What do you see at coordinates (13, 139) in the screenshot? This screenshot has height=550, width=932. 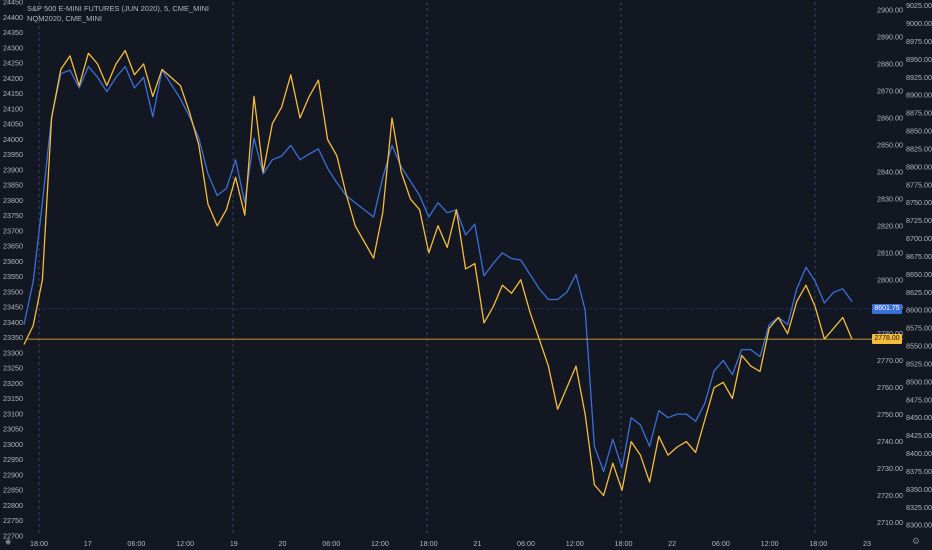 I see `left-axis-tick-26: 24000` at bounding box center [13, 139].